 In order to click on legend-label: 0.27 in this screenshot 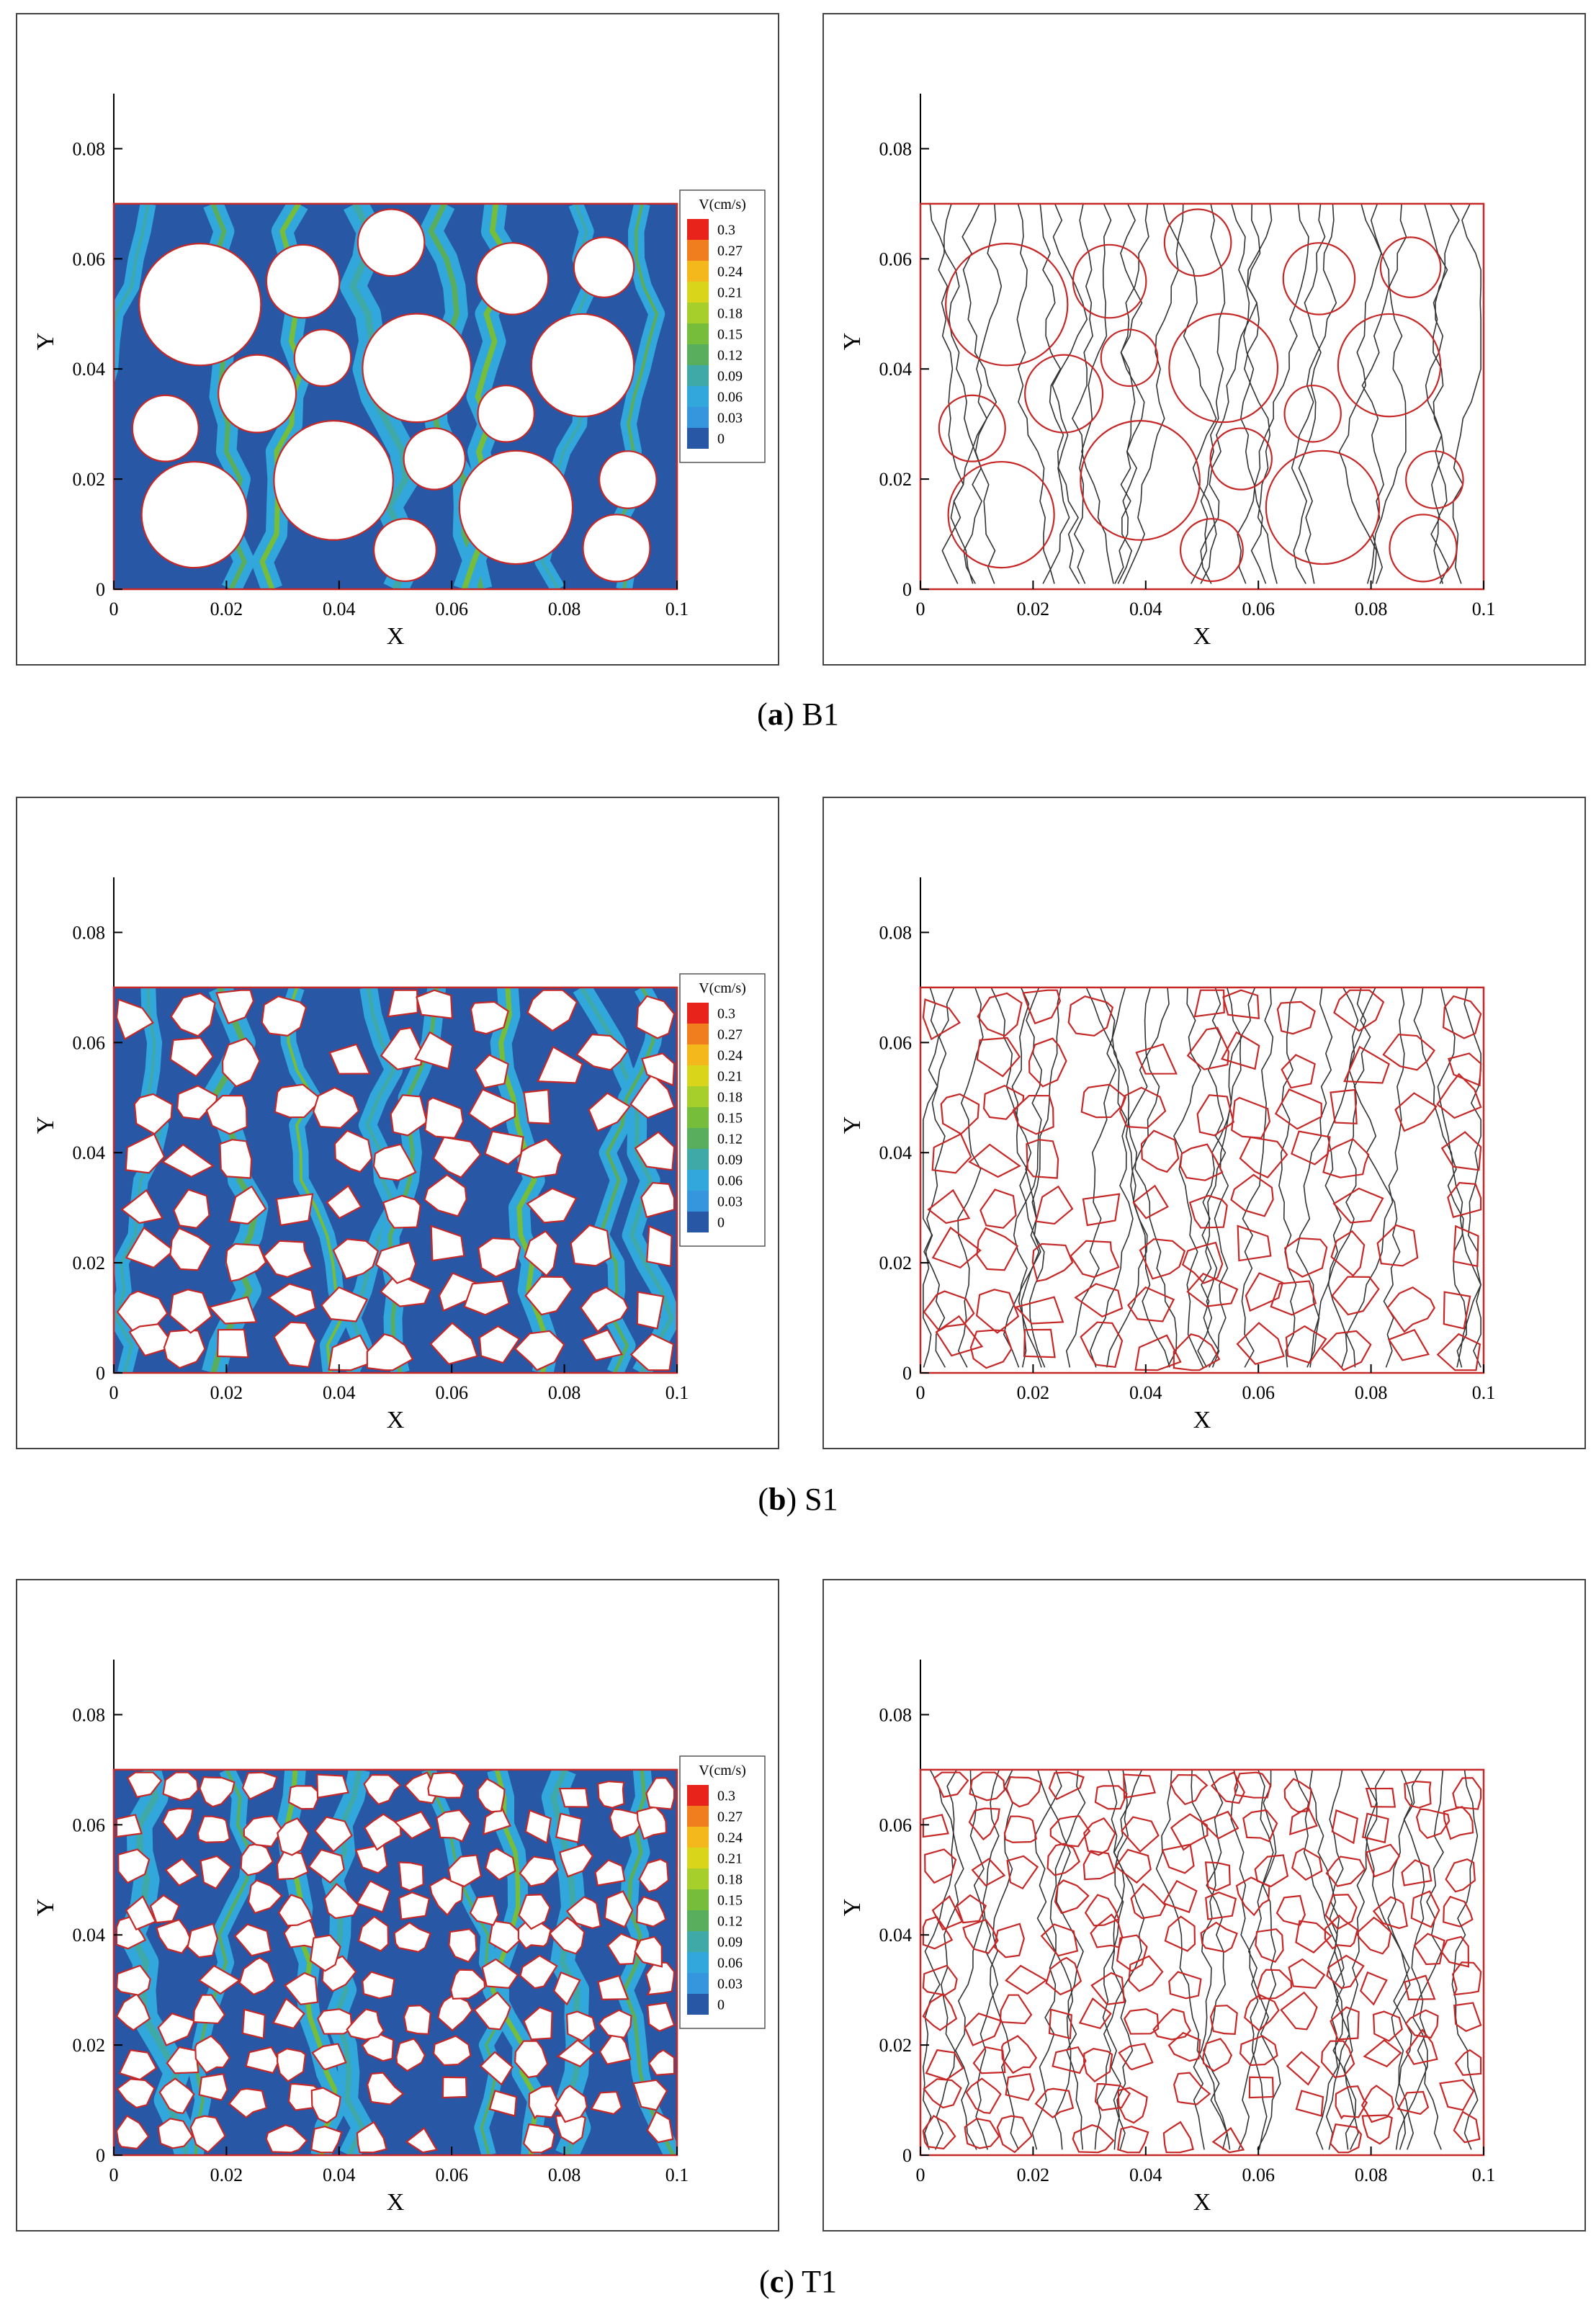, I will do `click(730, 1035)`.